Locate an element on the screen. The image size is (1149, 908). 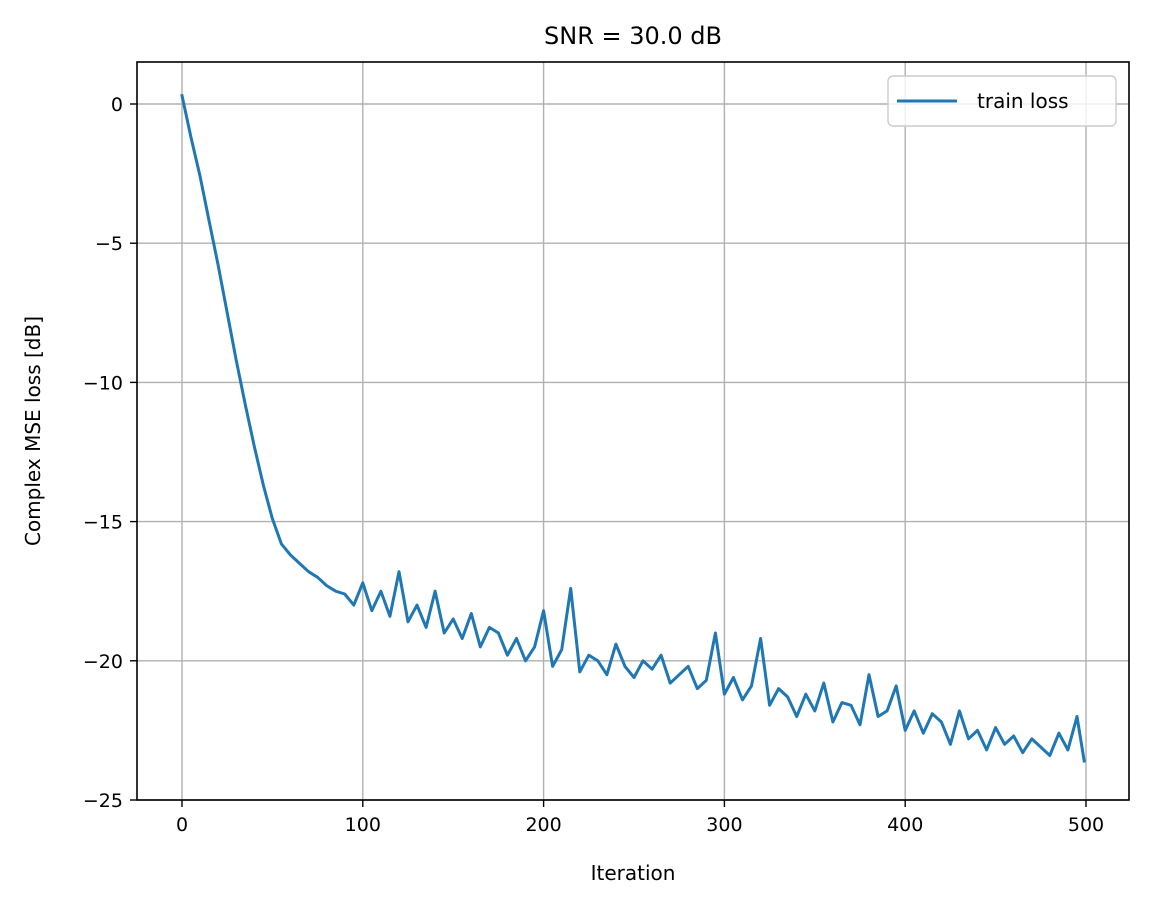
chart-title: SNR = 30.0 dB is located at coordinates (633, 36).